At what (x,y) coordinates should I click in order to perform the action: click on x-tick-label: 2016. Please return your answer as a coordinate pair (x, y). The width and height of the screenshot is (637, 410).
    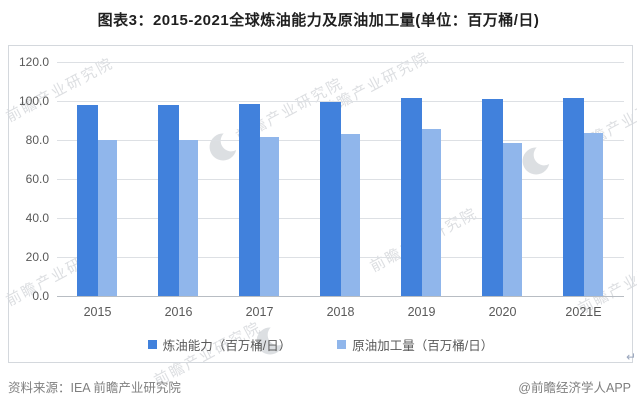
    Looking at the image, I should click on (178, 312).